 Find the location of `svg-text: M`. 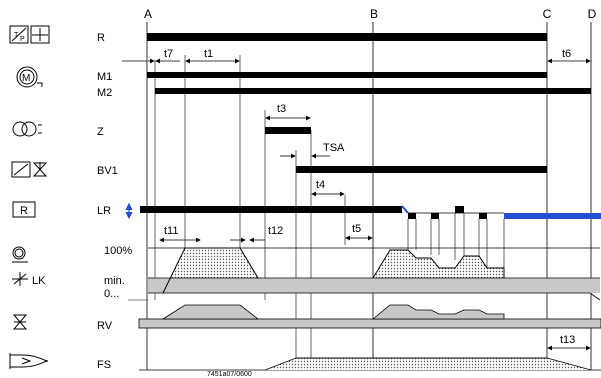

svg-text: M is located at coordinates (26, 78).